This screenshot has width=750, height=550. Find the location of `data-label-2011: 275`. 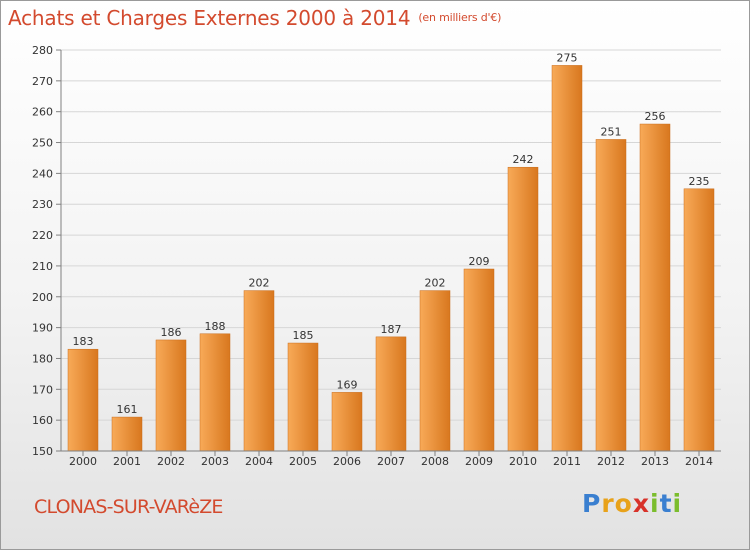

data-label-2011: 275 is located at coordinates (567, 57).